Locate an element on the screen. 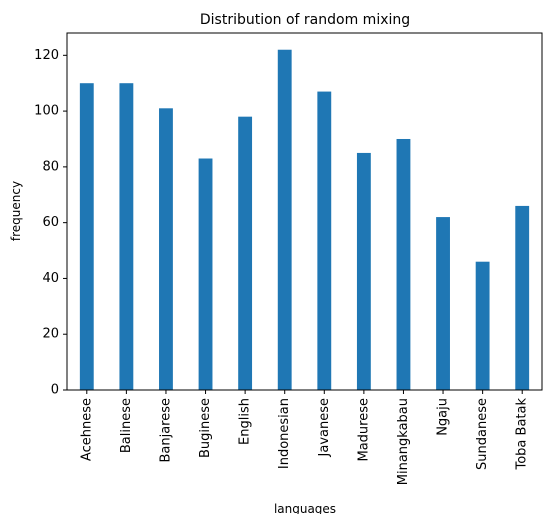 The width and height of the screenshot is (544, 514). bar-minangkabau is located at coordinates (403, 264).